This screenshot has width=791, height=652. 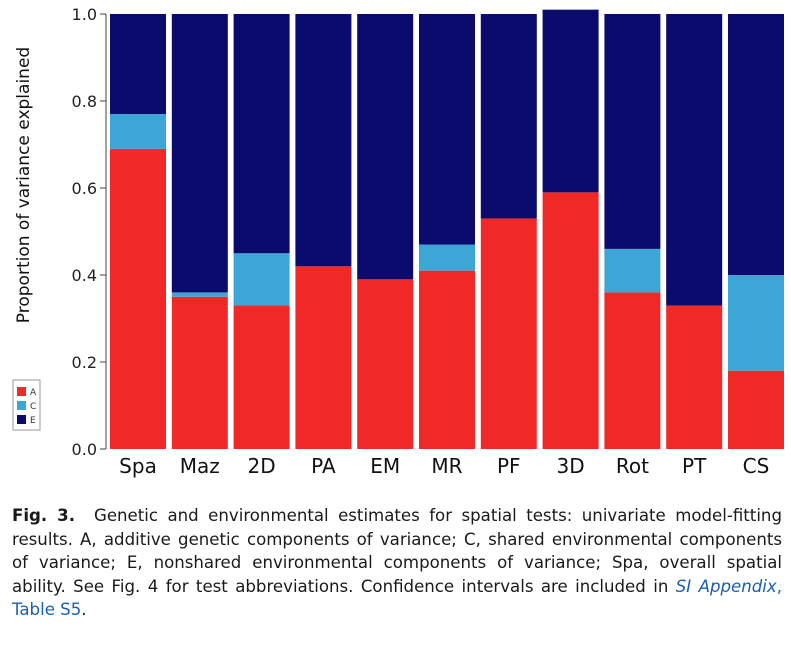 I want to click on y-tick-label: 1.0, so click(x=84, y=14).